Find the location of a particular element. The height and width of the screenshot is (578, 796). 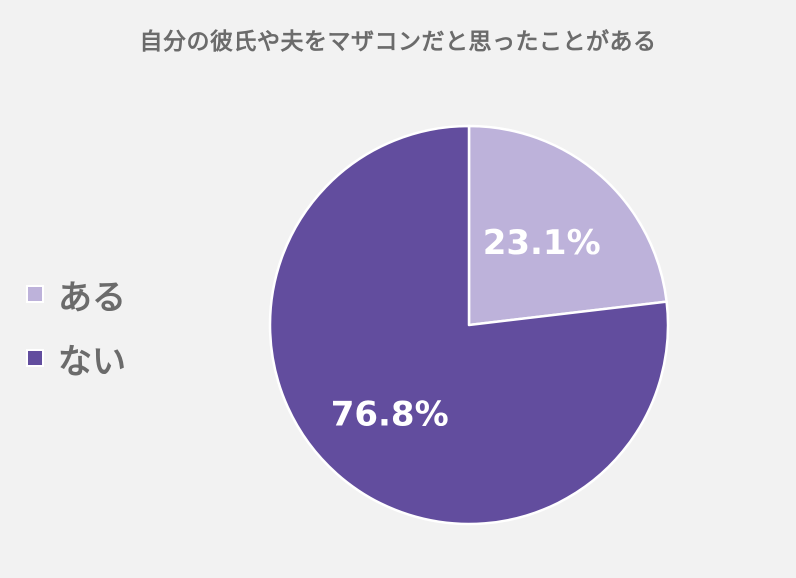

legend-item-aru: ある is located at coordinates (76, 294).